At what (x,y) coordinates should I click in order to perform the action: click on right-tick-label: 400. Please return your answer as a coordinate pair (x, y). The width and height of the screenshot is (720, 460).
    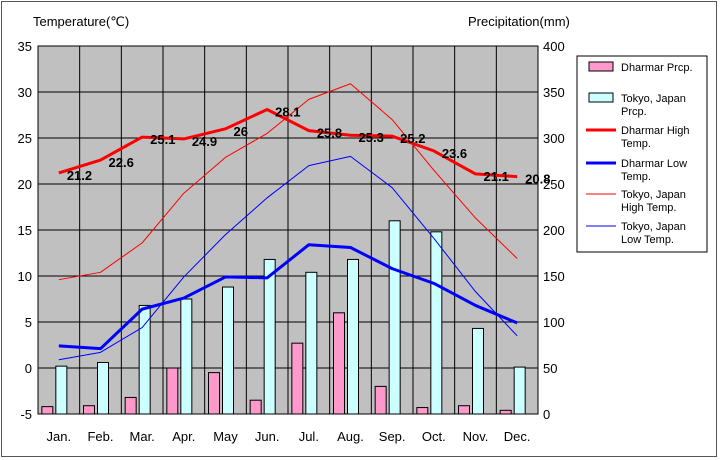
    Looking at the image, I should click on (554, 46).